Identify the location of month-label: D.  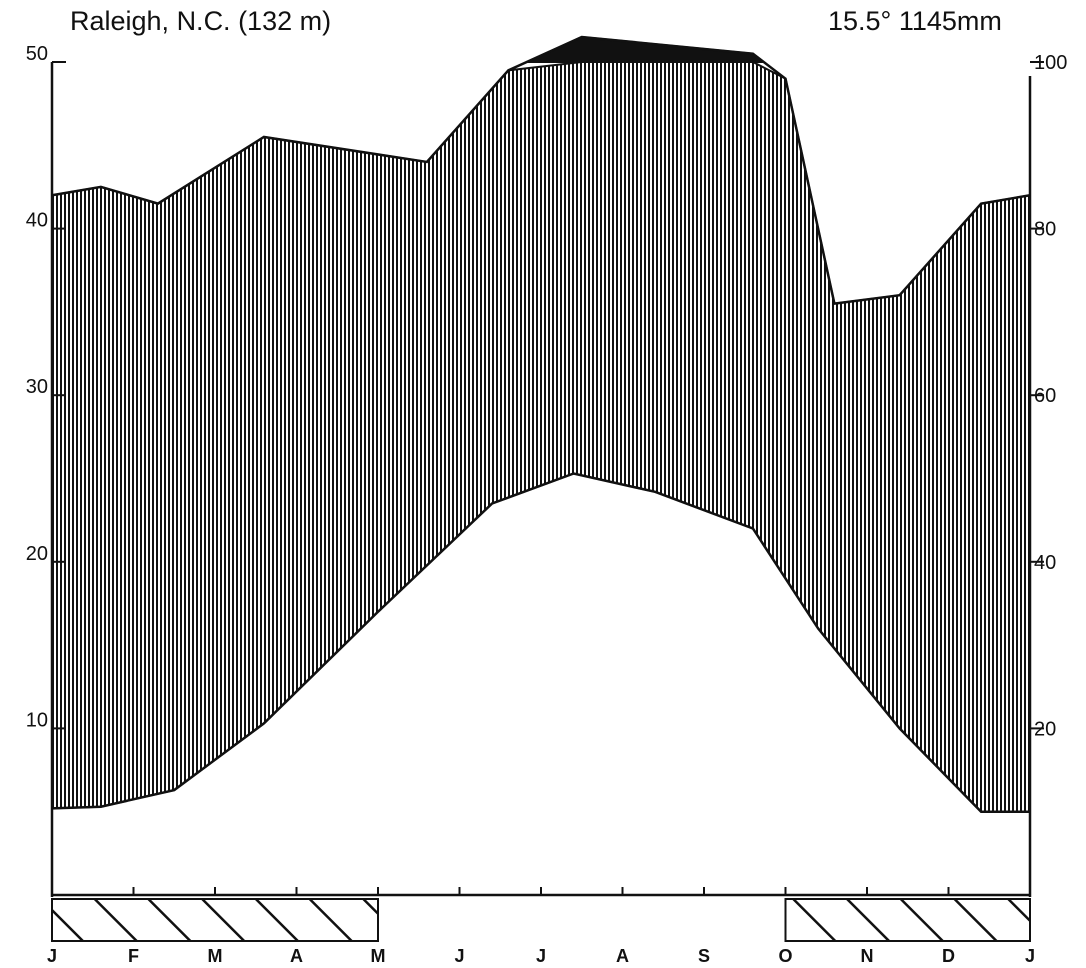
(948, 956).